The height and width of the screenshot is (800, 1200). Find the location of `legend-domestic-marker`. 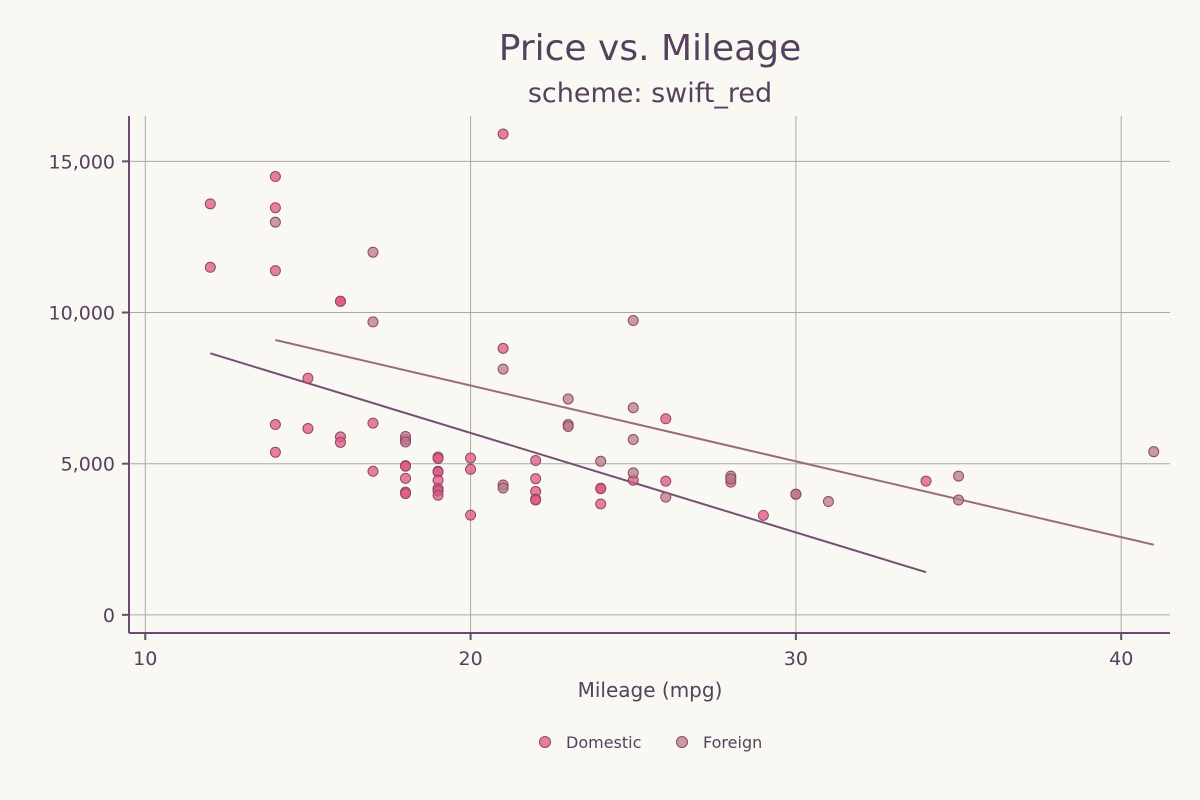

legend-domestic-marker is located at coordinates (545, 742).